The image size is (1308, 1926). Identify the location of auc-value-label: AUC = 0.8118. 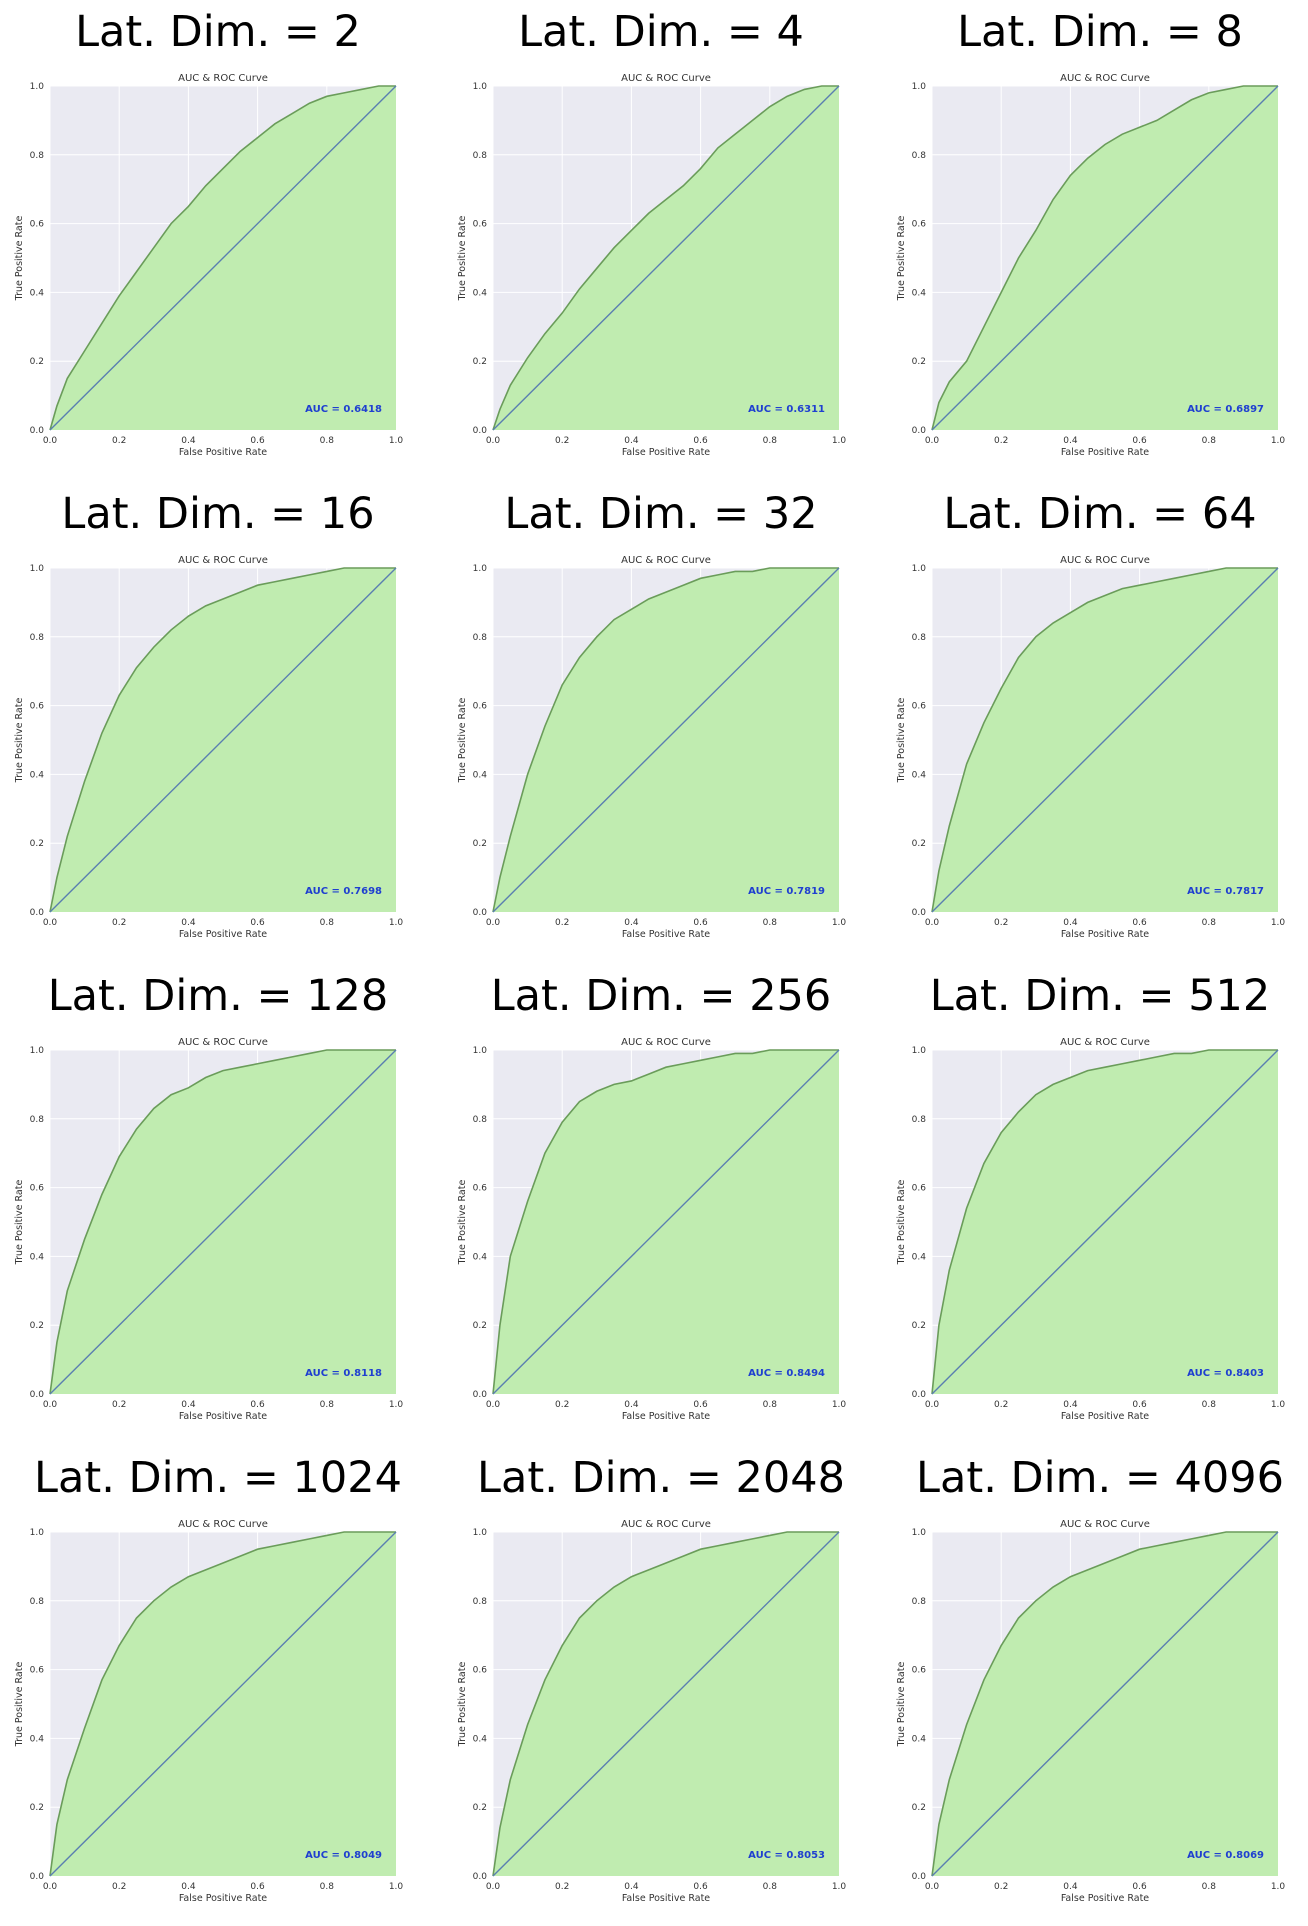
(343, 1373).